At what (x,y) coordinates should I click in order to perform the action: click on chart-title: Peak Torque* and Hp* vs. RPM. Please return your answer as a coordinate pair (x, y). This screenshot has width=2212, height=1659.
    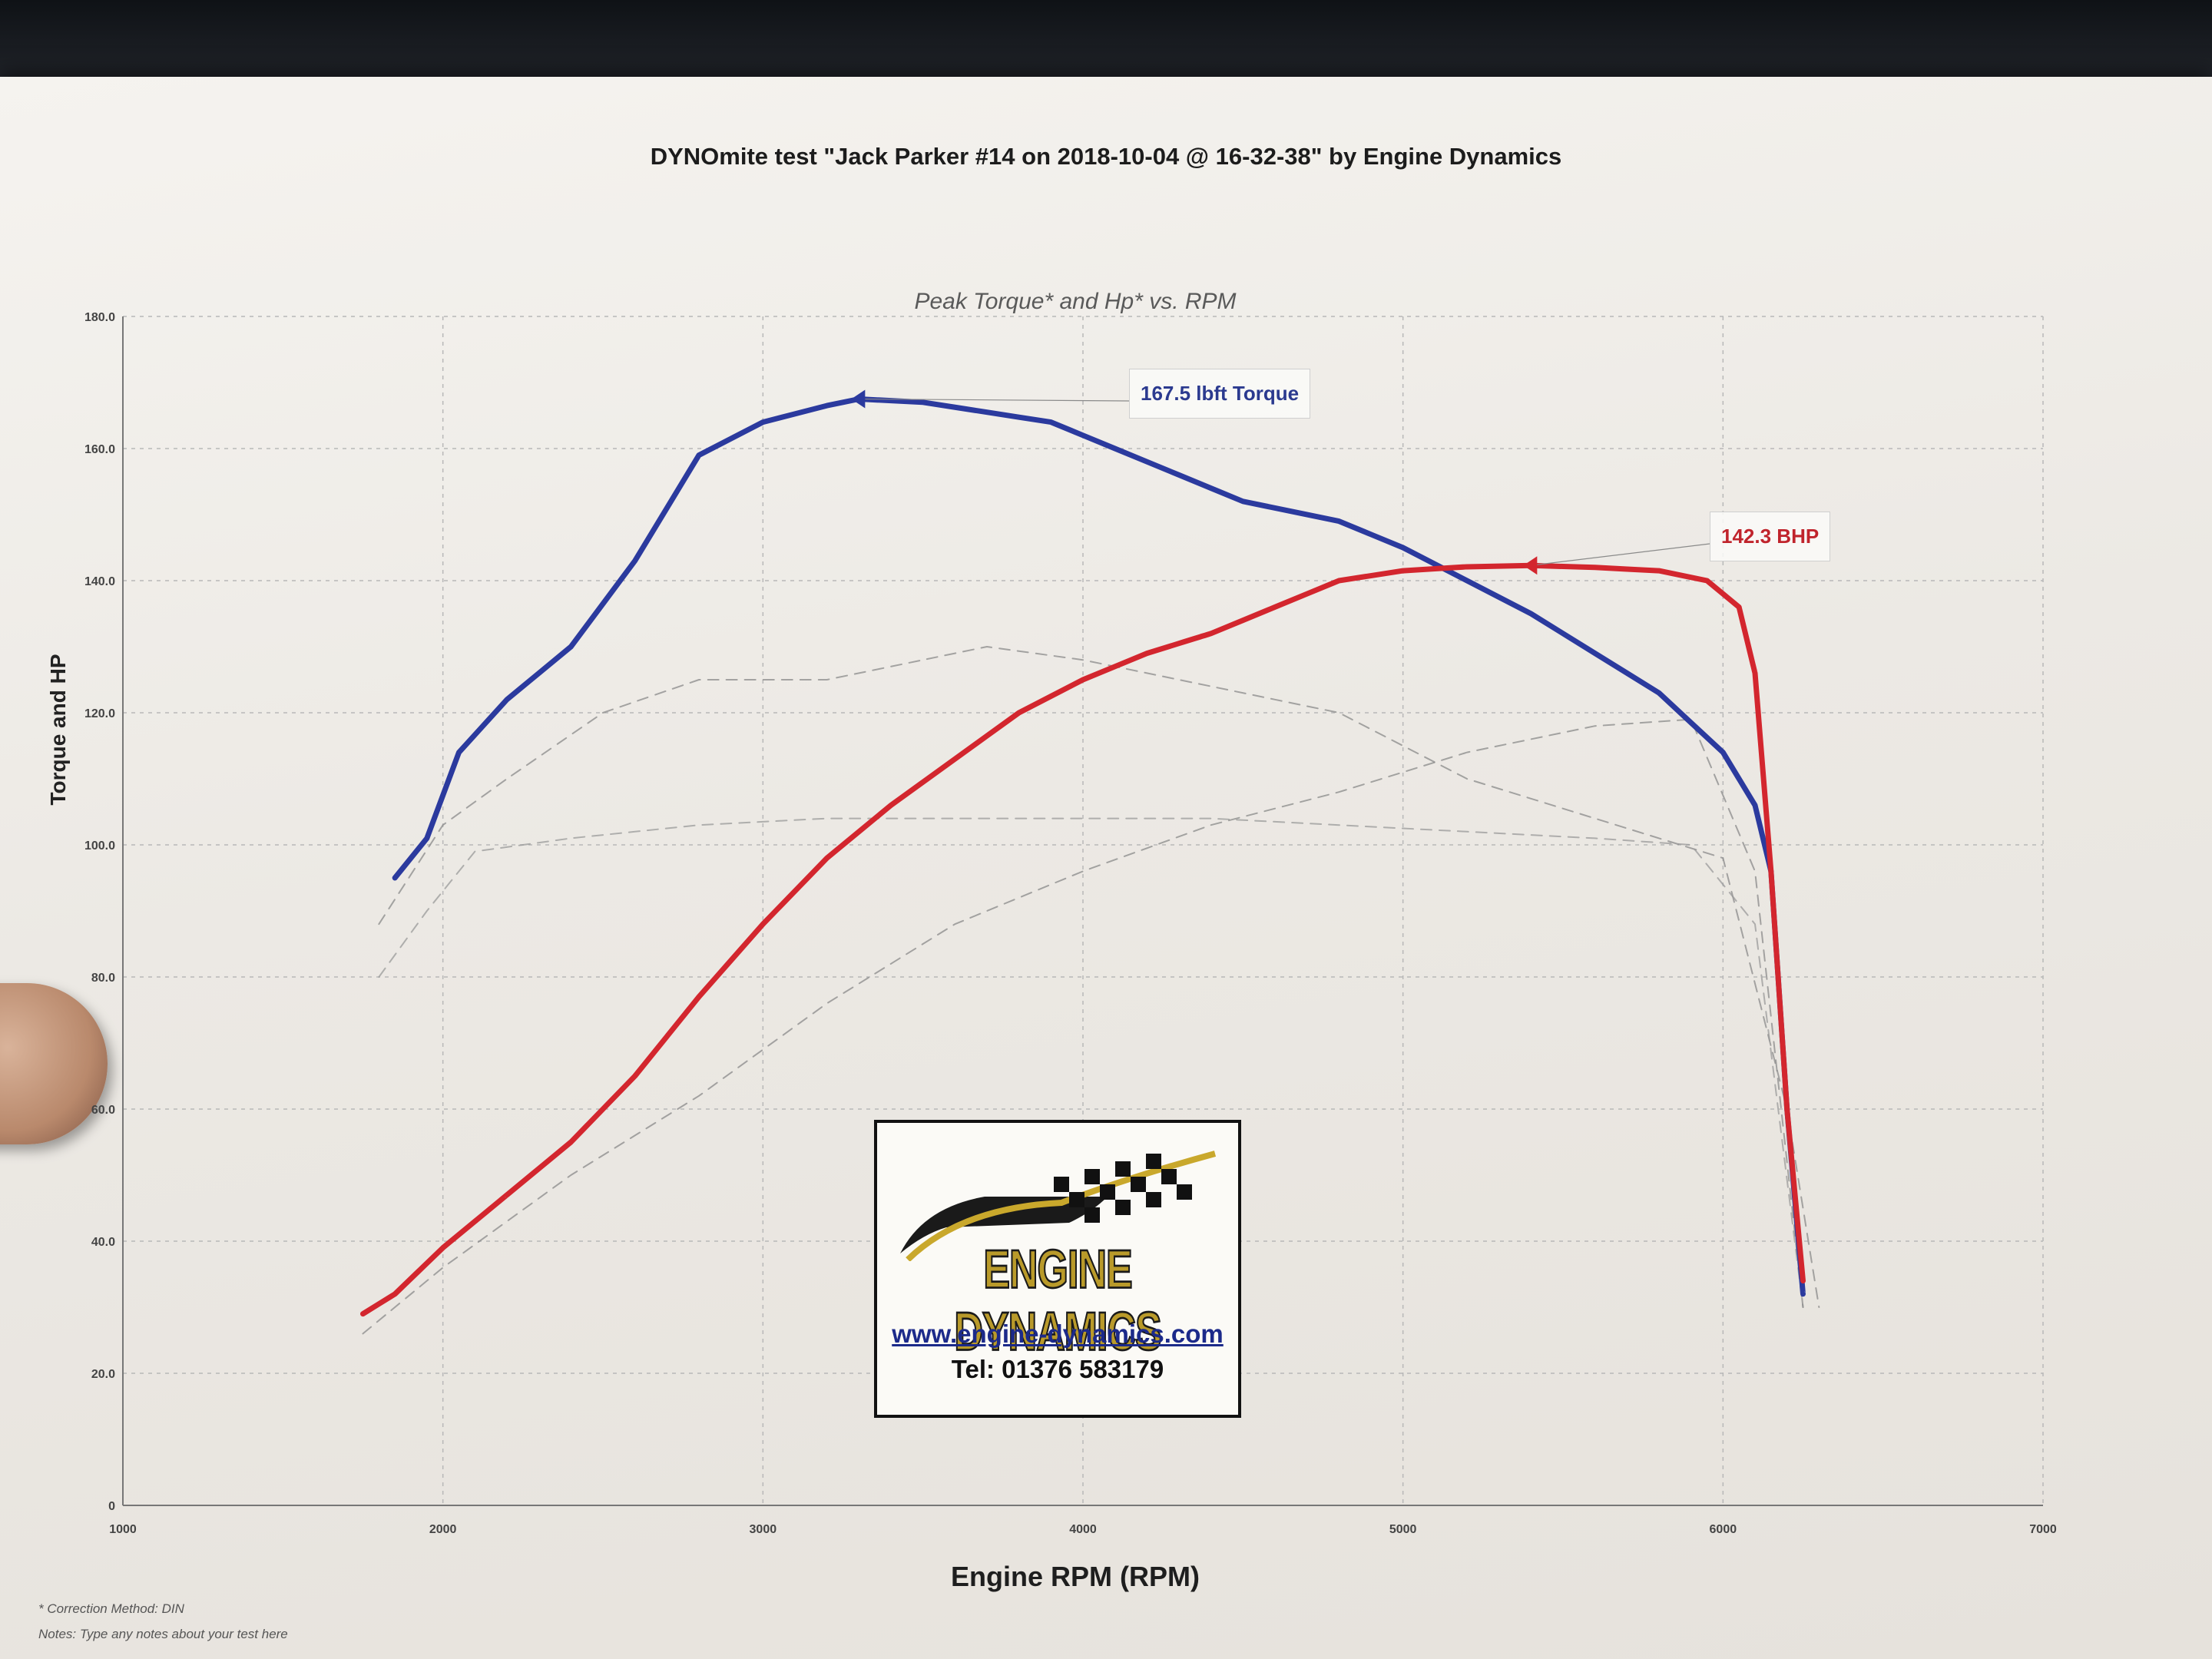
    Looking at the image, I should click on (1075, 302).